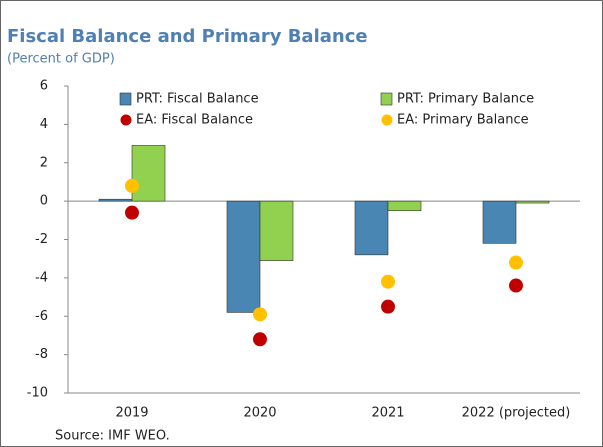 The width and height of the screenshot is (603, 447). What do you see at coordinates (187, 36) in the screenshot?
I see `chart-title: Fiscal Balance and Primary Balance` at bounding box center [187, 36].